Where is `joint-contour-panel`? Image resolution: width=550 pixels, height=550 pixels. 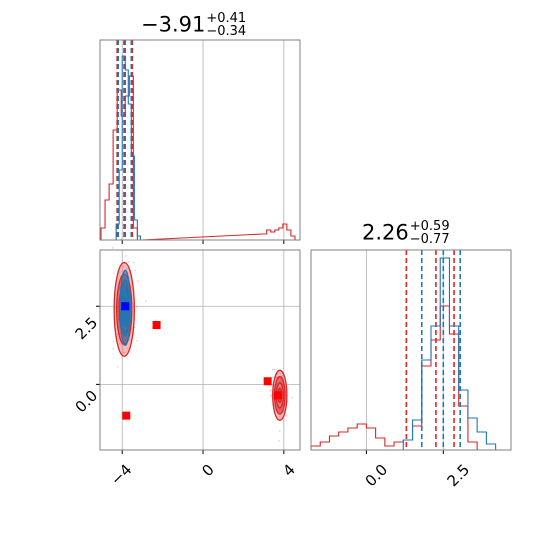 joint-contour-panel is located at coordinates (198, 346).